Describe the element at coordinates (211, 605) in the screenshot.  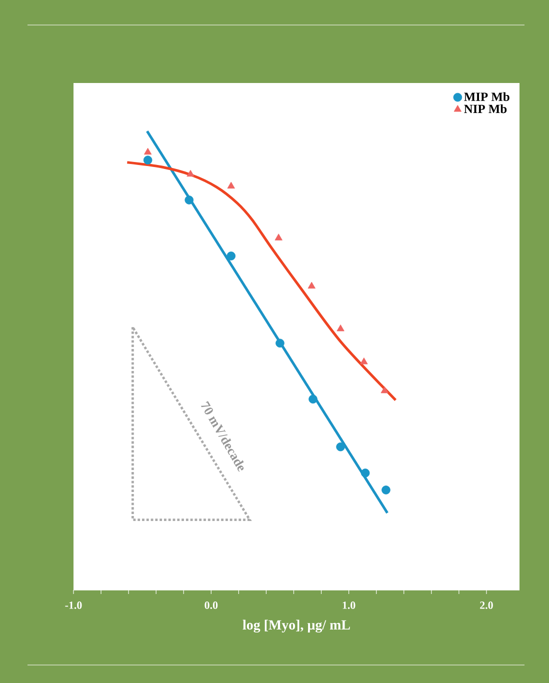
I see `x-tick-label: 0.0` at that location.